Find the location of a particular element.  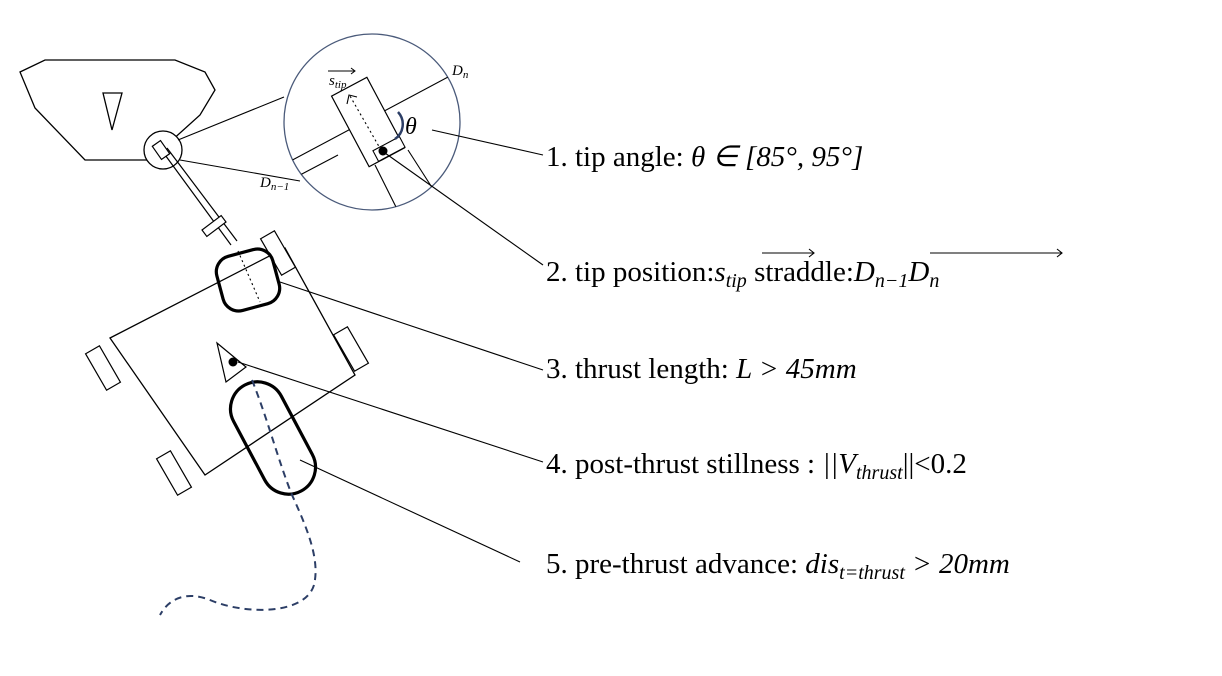

inset-angle-label: θ is located at coordinates (411, 127).